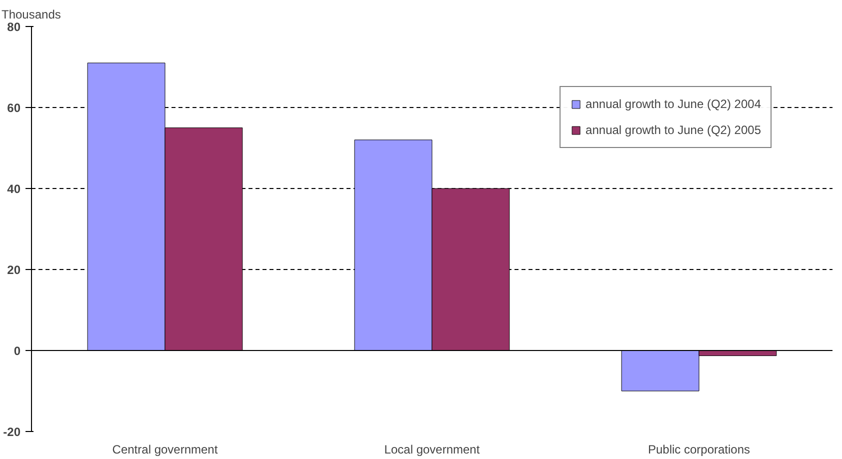 The width and height of the screenshot is (842, 459). Describe the element at coordinates (165, 449) in the screenshot. I see `x-tick-label: Central government` at that location.